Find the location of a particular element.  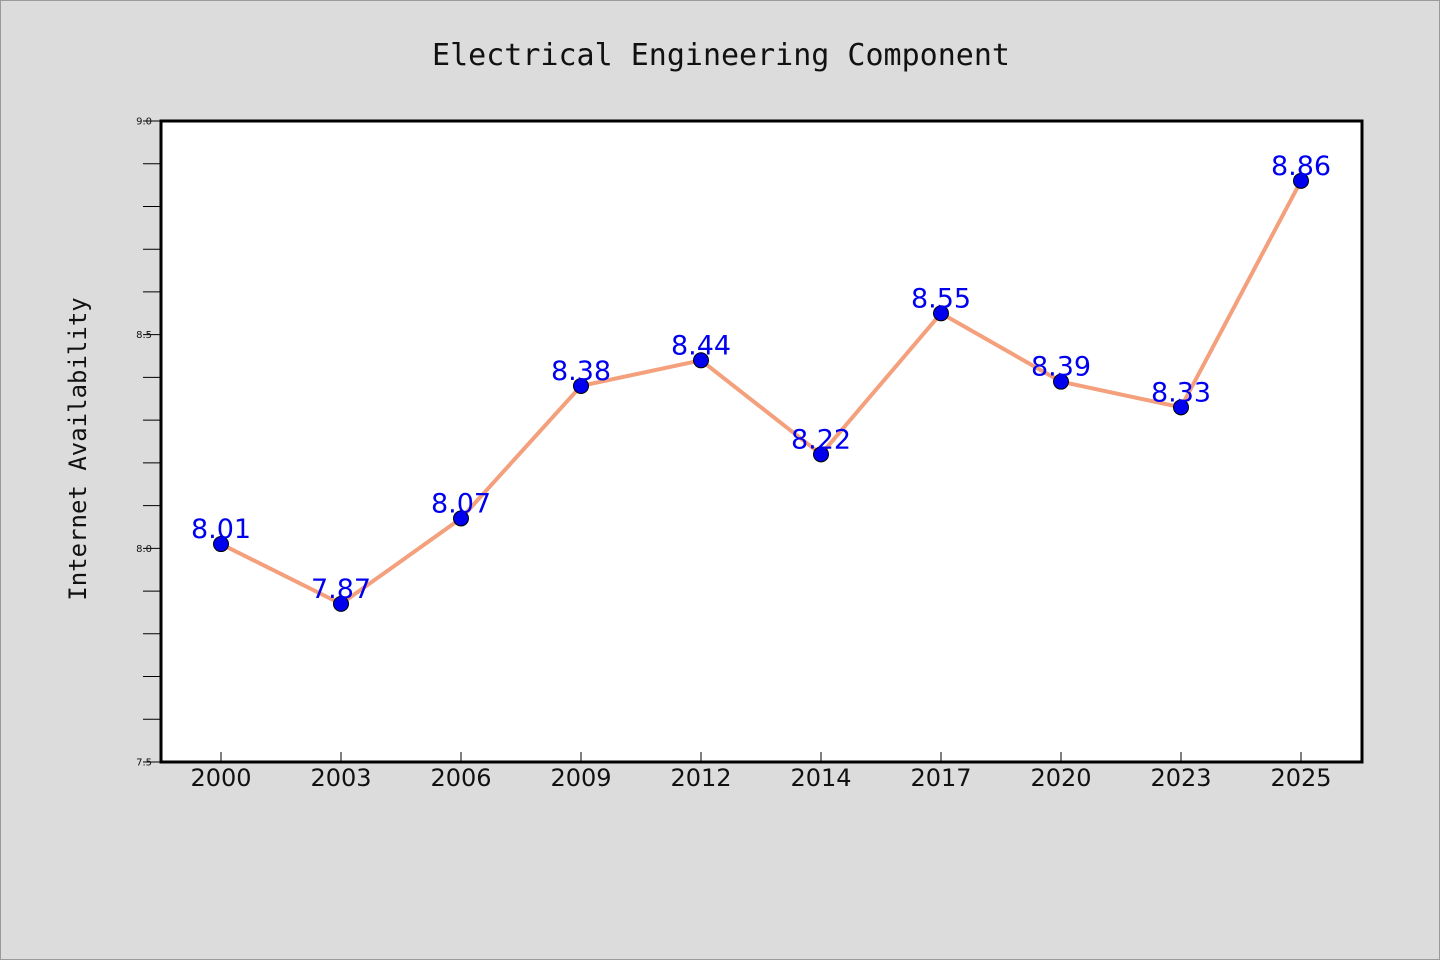

x-tick-label: 2014 is located at coordinates (820, 778).